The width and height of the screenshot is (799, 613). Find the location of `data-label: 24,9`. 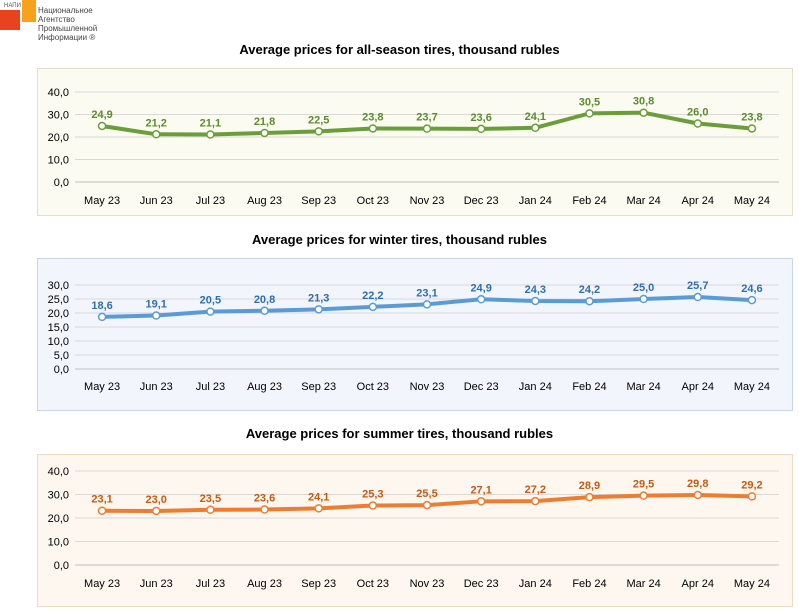

data-label: 24,9 is located at coordinates (101, 115).